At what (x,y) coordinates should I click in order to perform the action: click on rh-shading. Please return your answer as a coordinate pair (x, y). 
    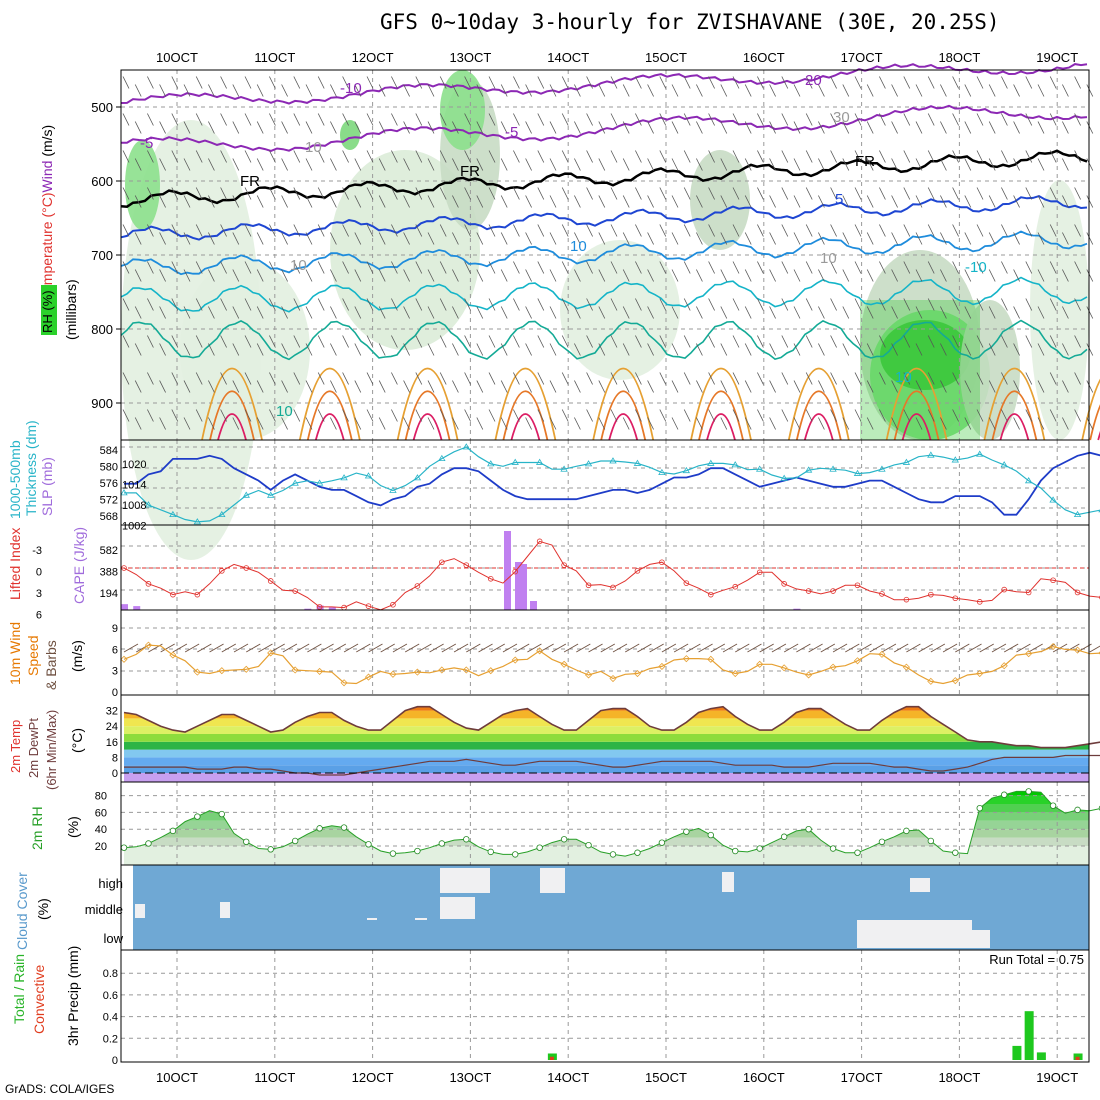
    Looking at the image, I should click on (245, 350).